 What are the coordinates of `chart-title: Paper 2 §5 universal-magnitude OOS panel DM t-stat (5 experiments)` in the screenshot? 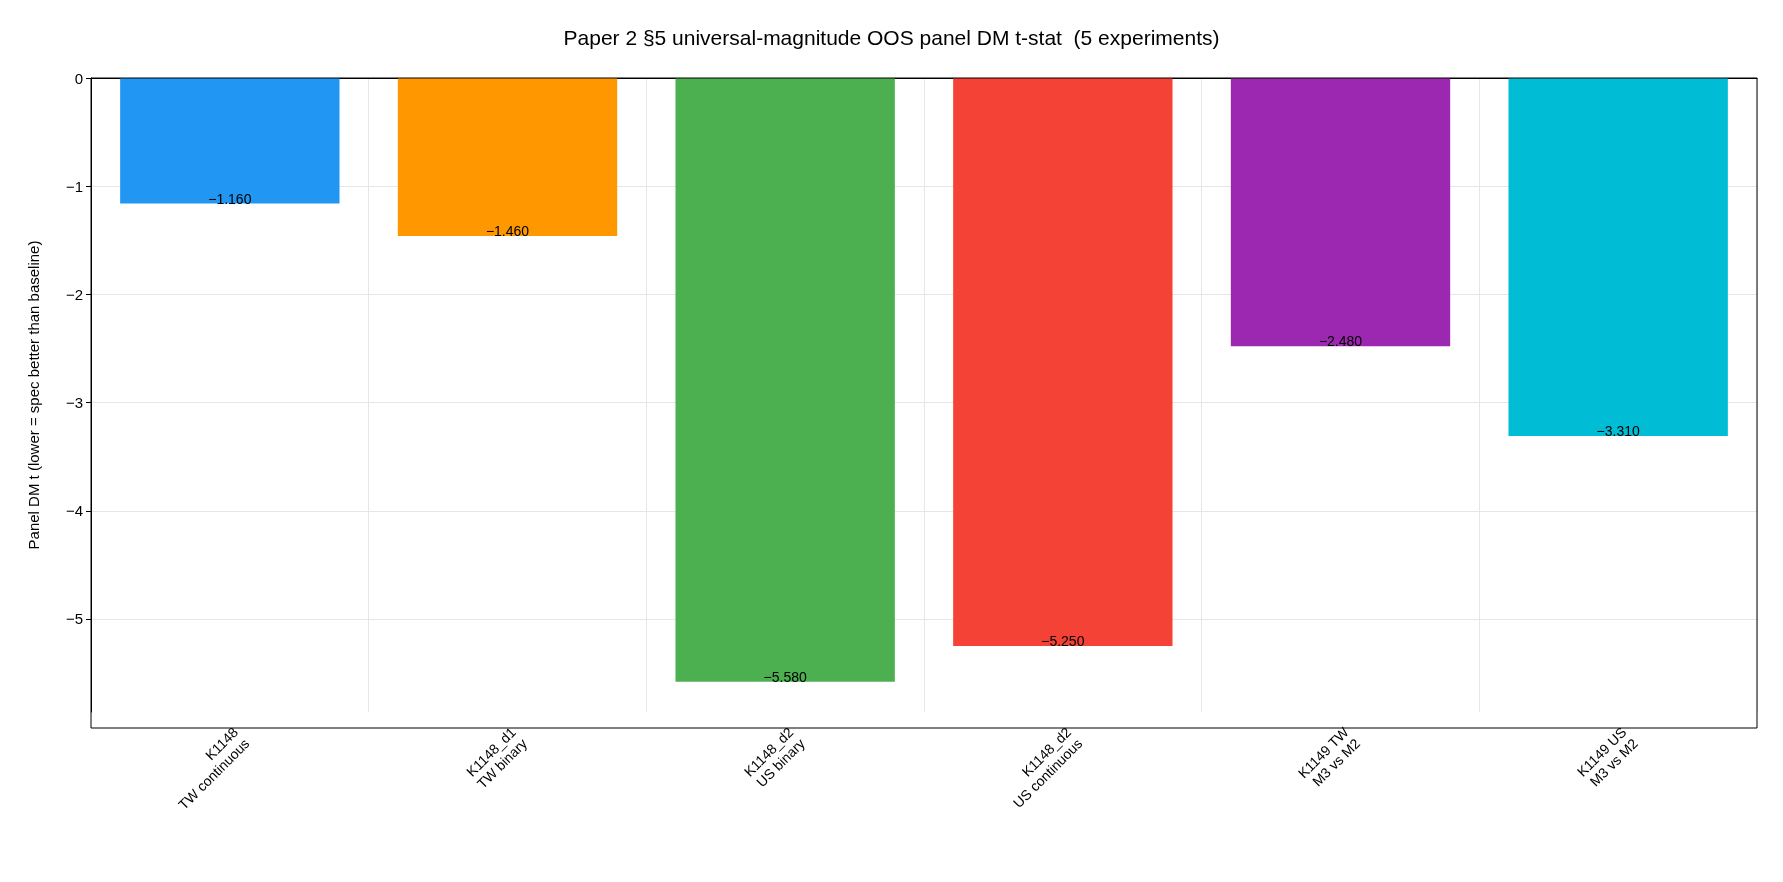 It's located at (891, 37).